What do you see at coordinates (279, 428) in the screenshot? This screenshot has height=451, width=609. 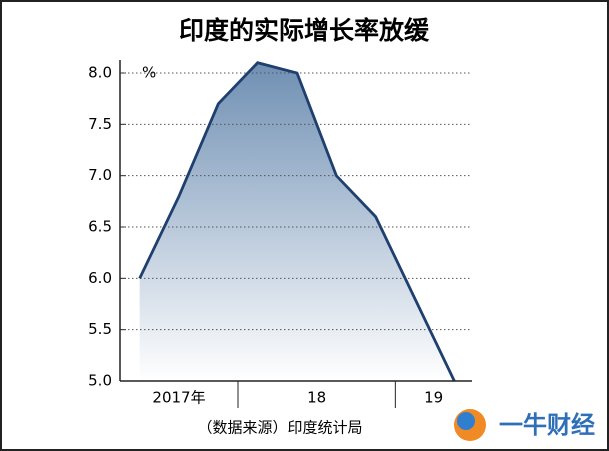 I see `source-note: （数据来源）印度统计局` at bounding box center [279, 428].